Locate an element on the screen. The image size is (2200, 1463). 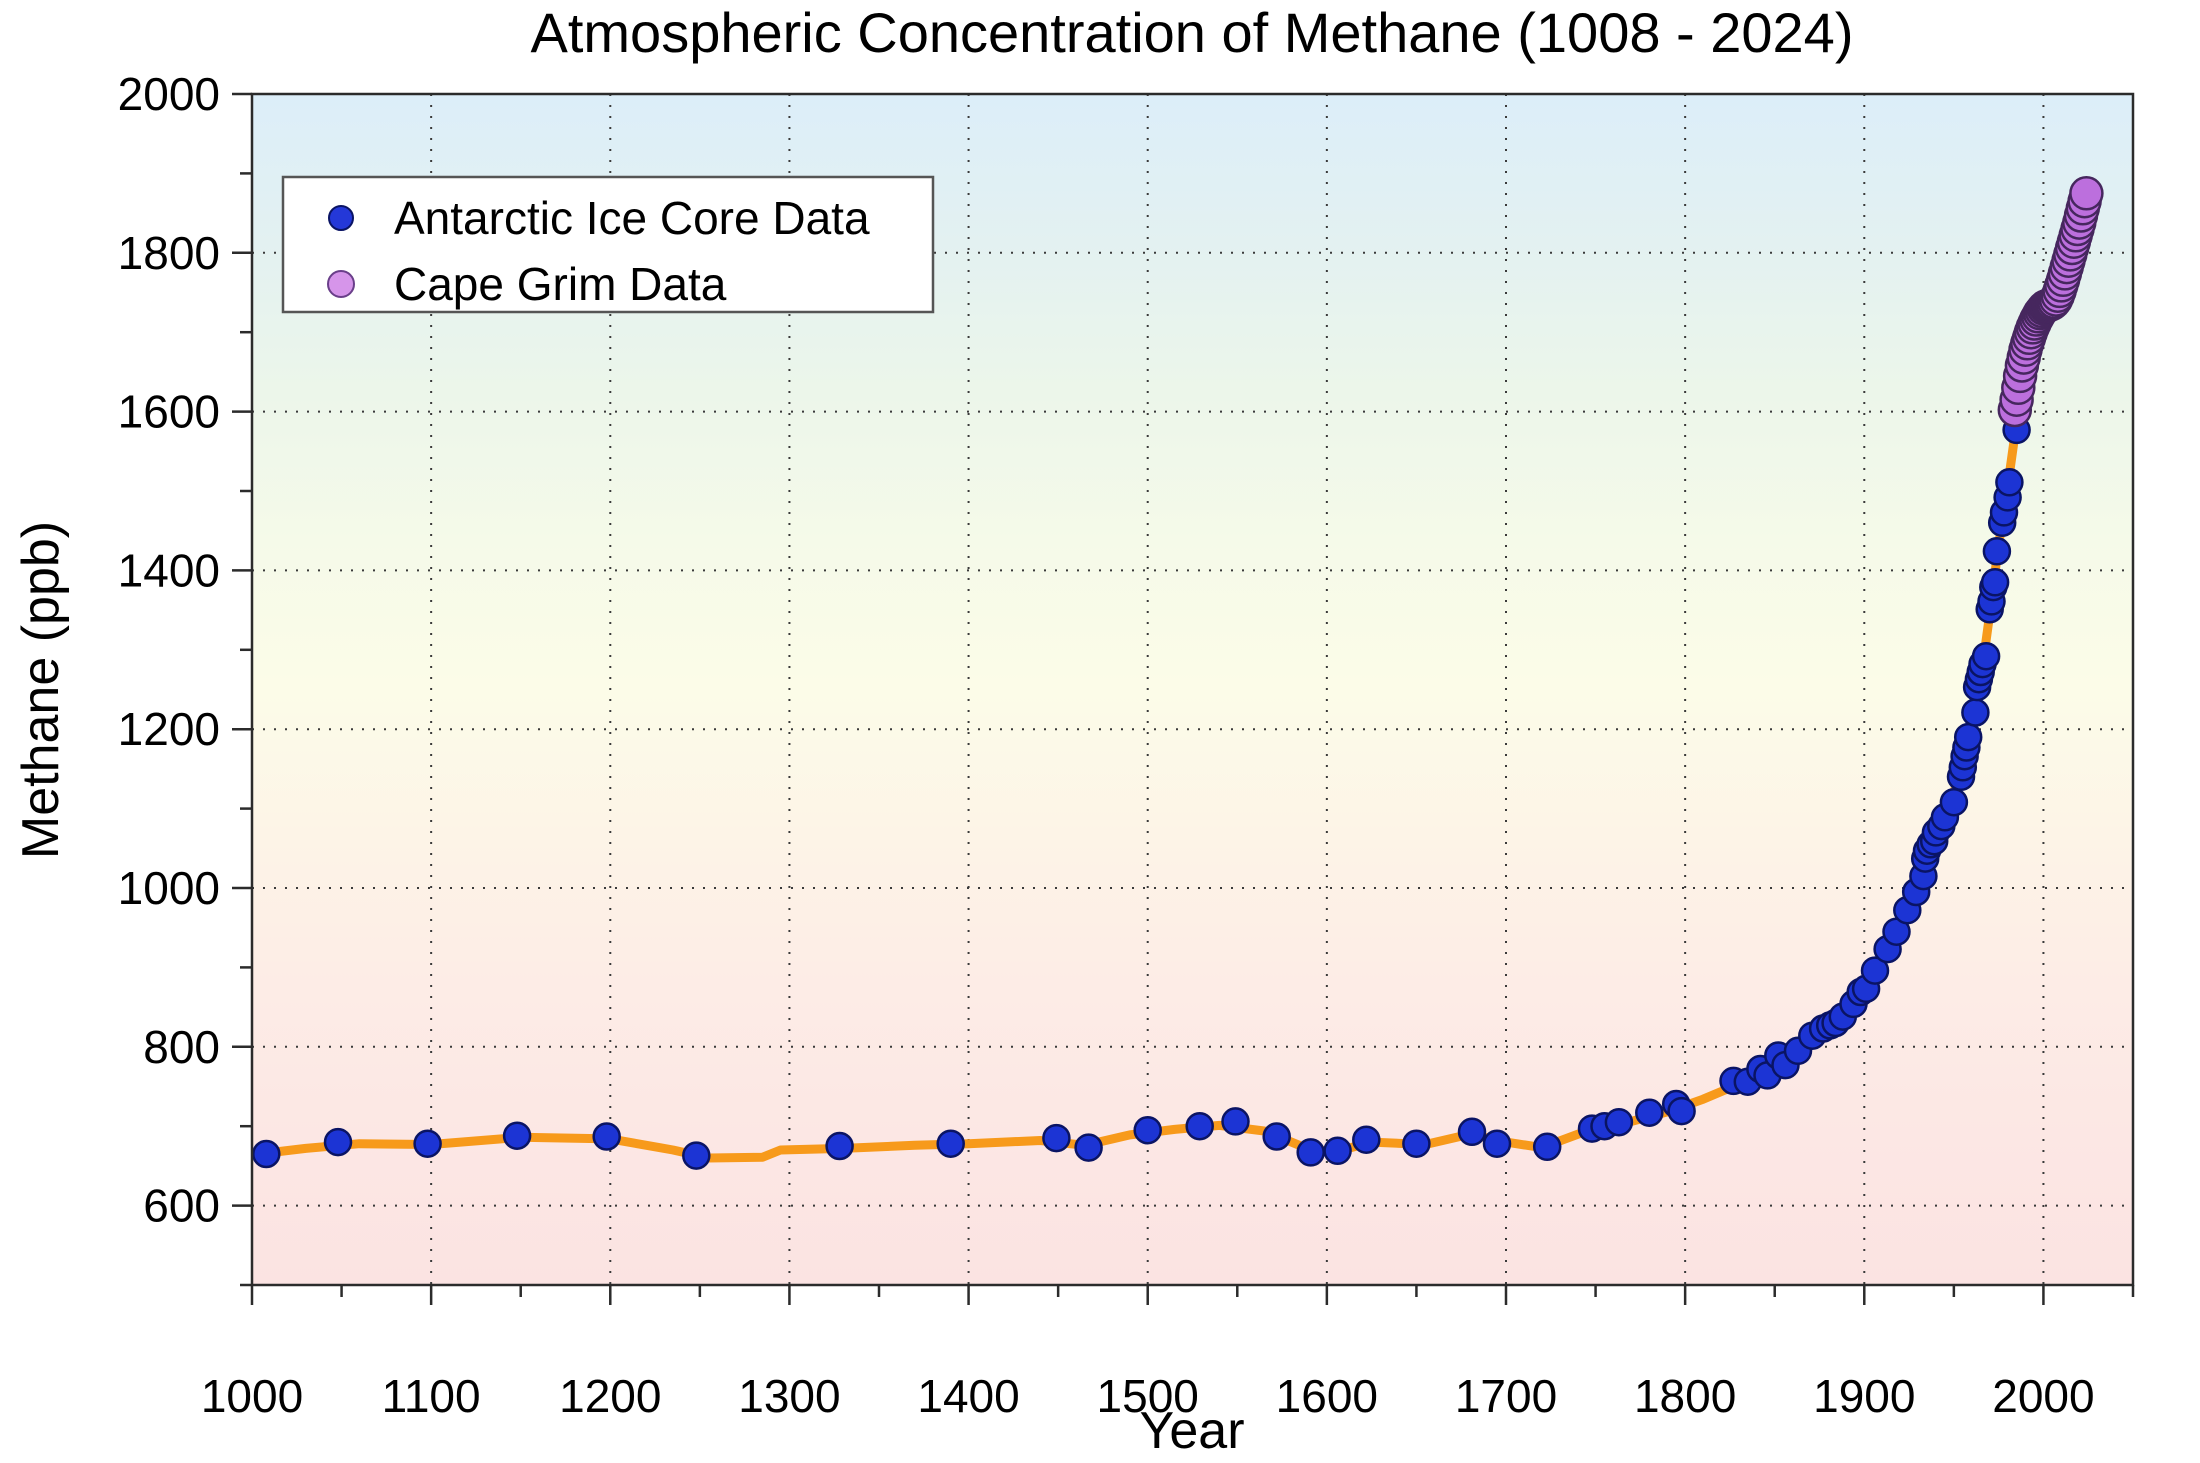
y-tick-label: 600 is located at coordinates (181, 1206).